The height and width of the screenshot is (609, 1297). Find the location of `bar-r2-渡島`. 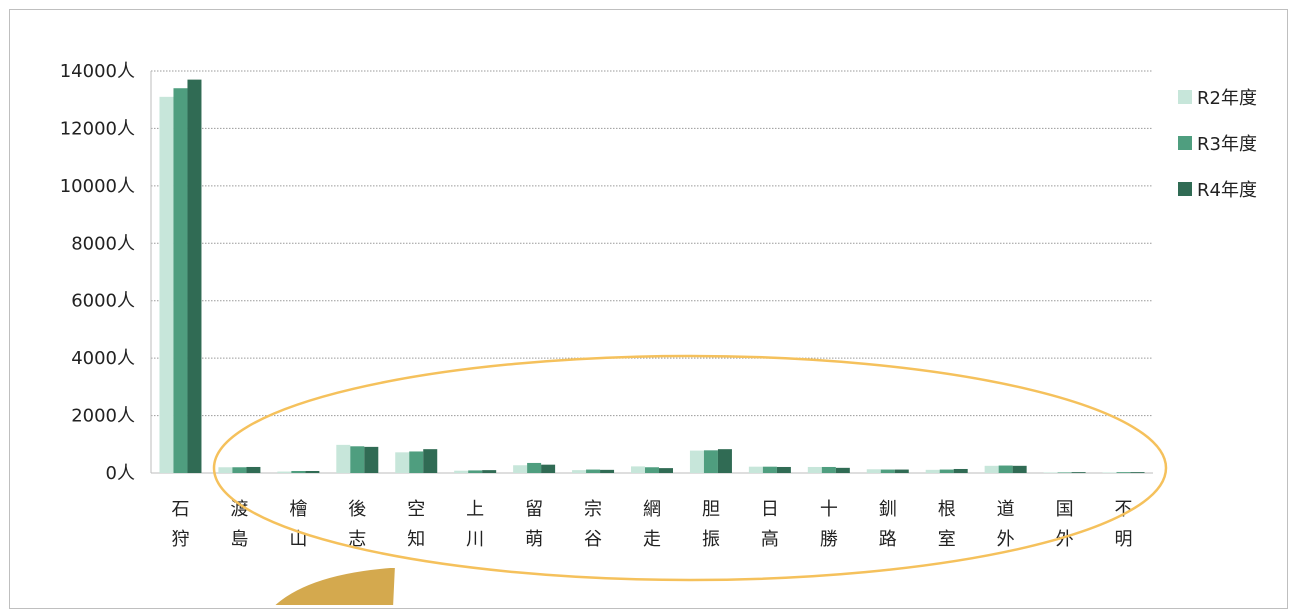

bar-r2-渡島 is located at coordinates (225, 470).